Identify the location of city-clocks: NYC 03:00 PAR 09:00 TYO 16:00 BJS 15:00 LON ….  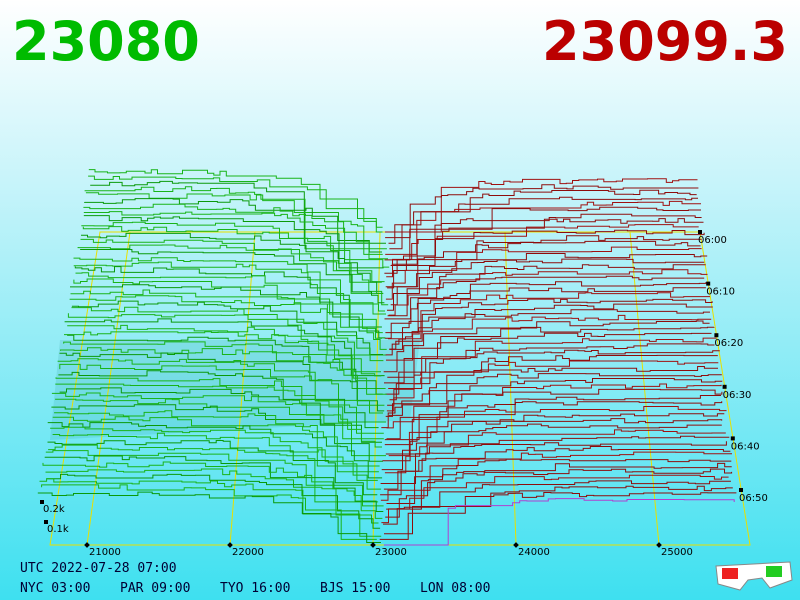
(255, 588).